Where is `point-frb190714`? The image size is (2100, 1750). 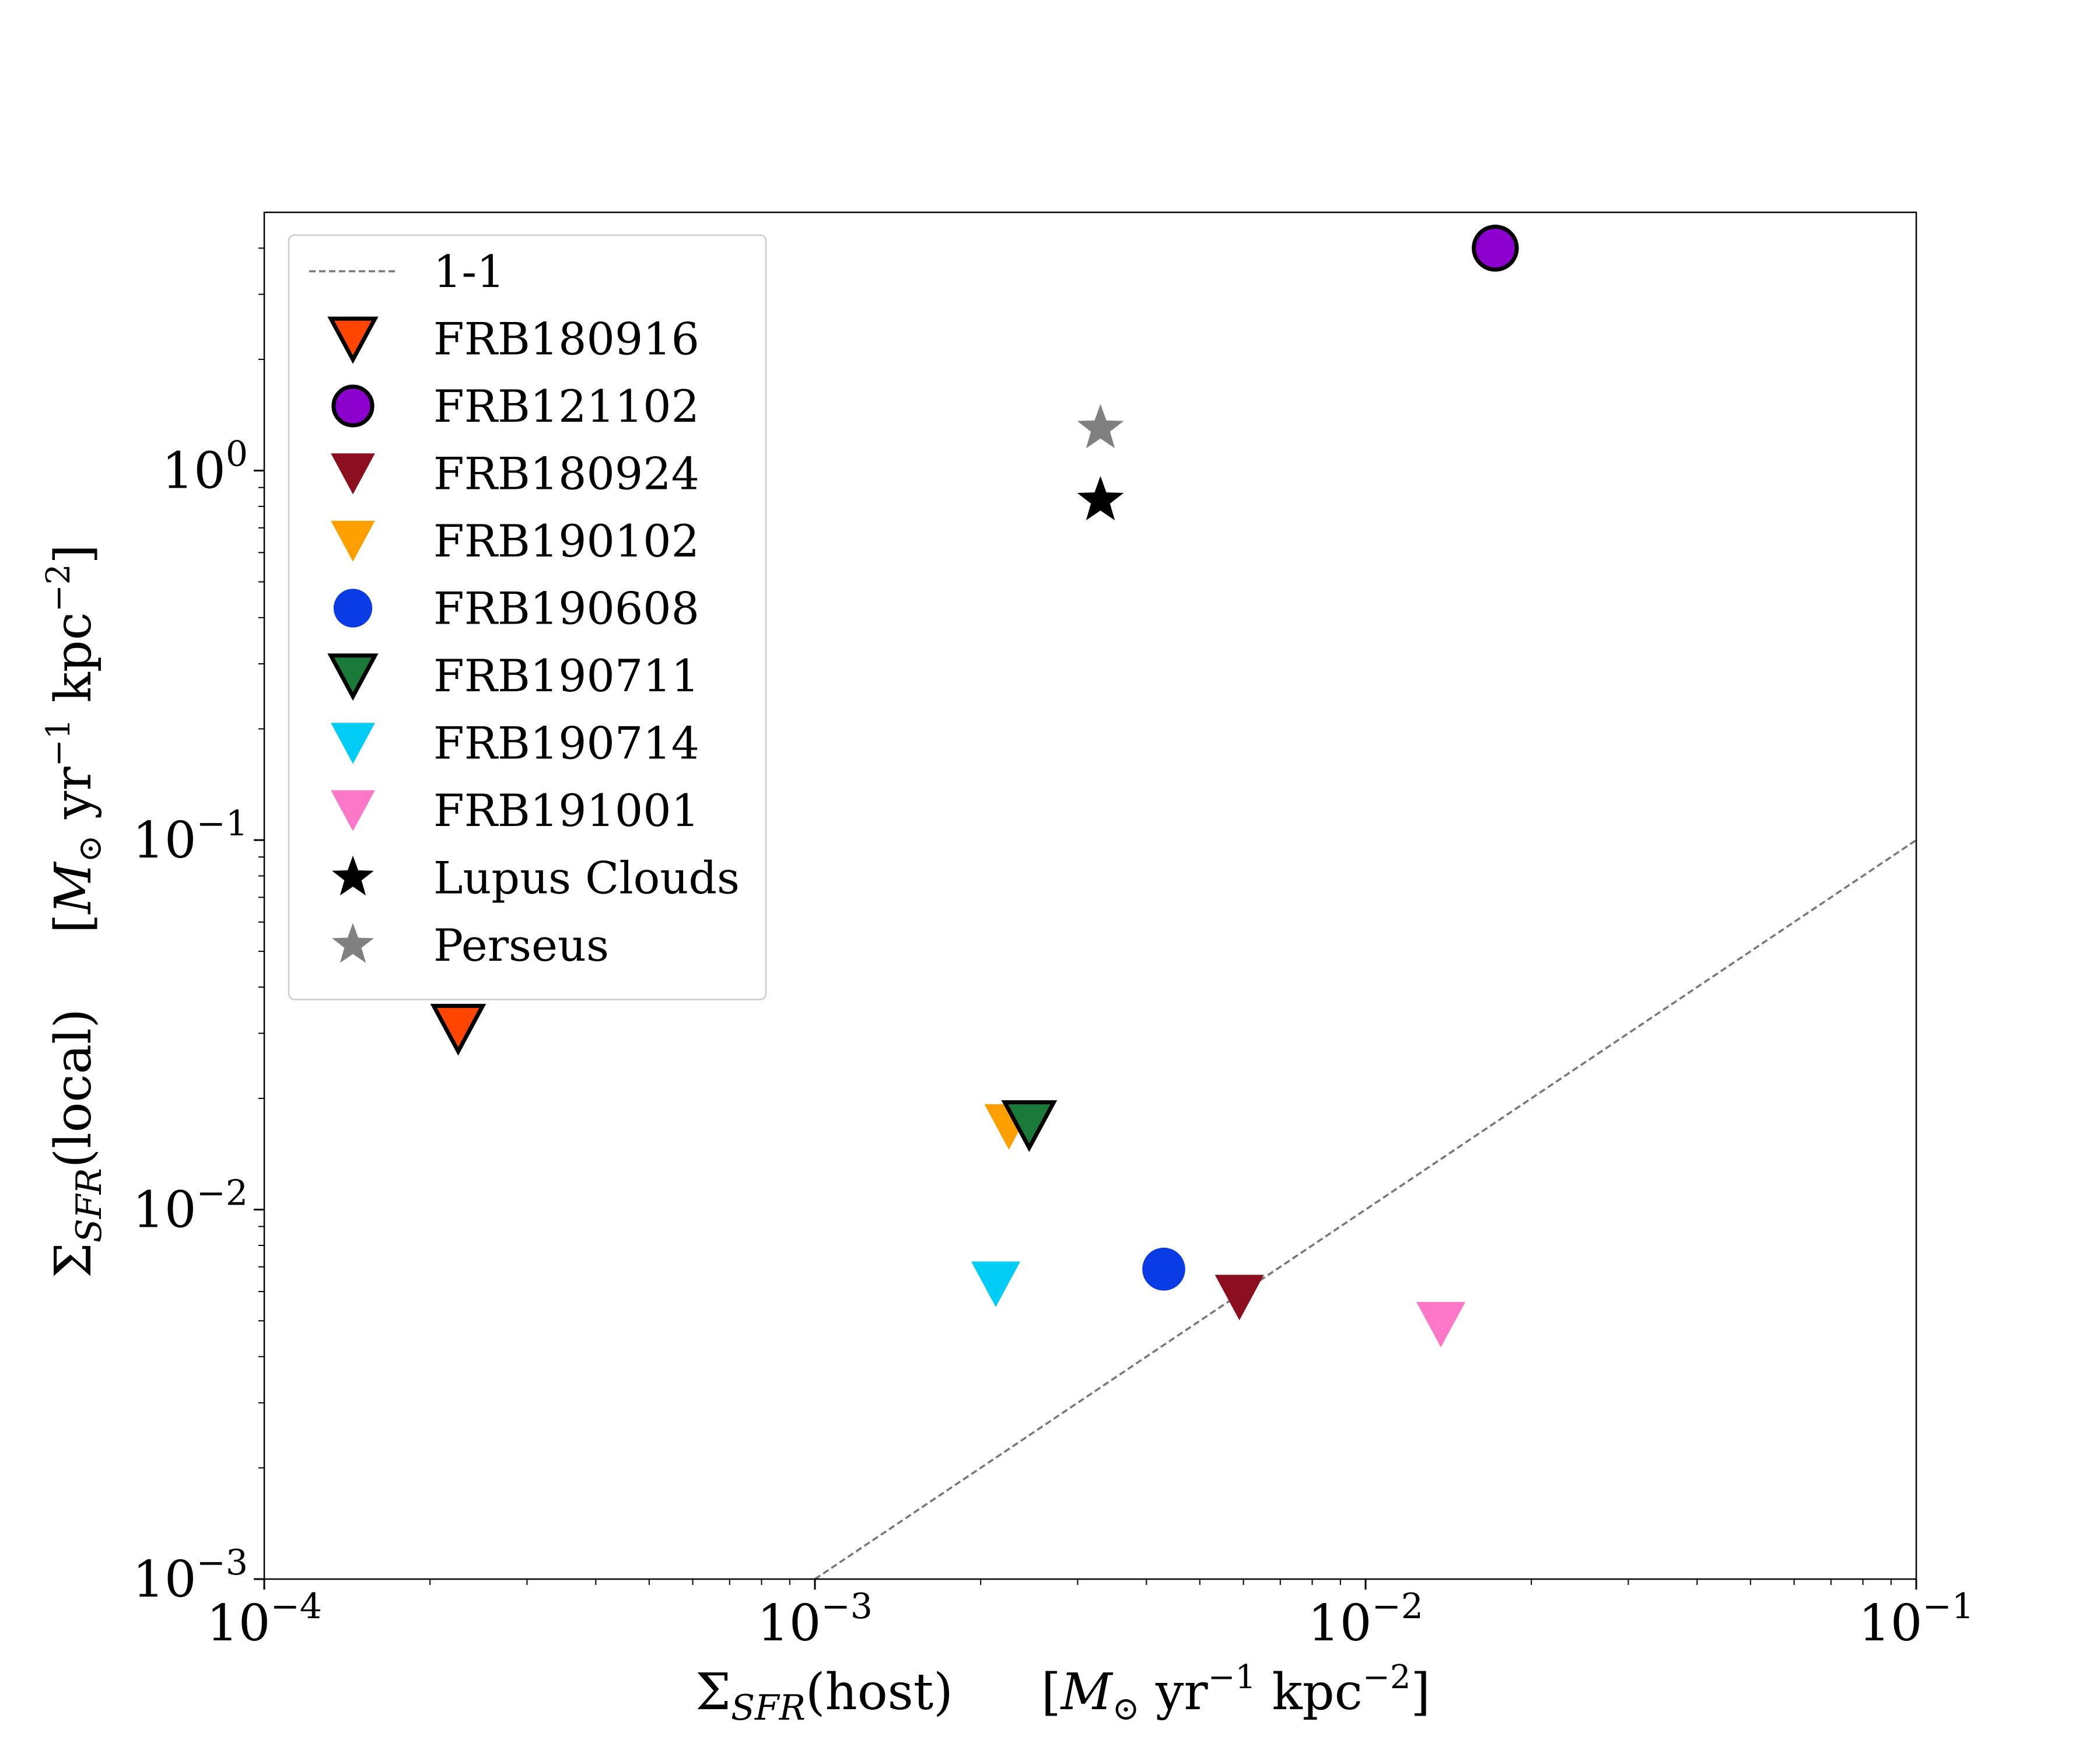
point-frb190714 is located at coordinates (995, 1284).